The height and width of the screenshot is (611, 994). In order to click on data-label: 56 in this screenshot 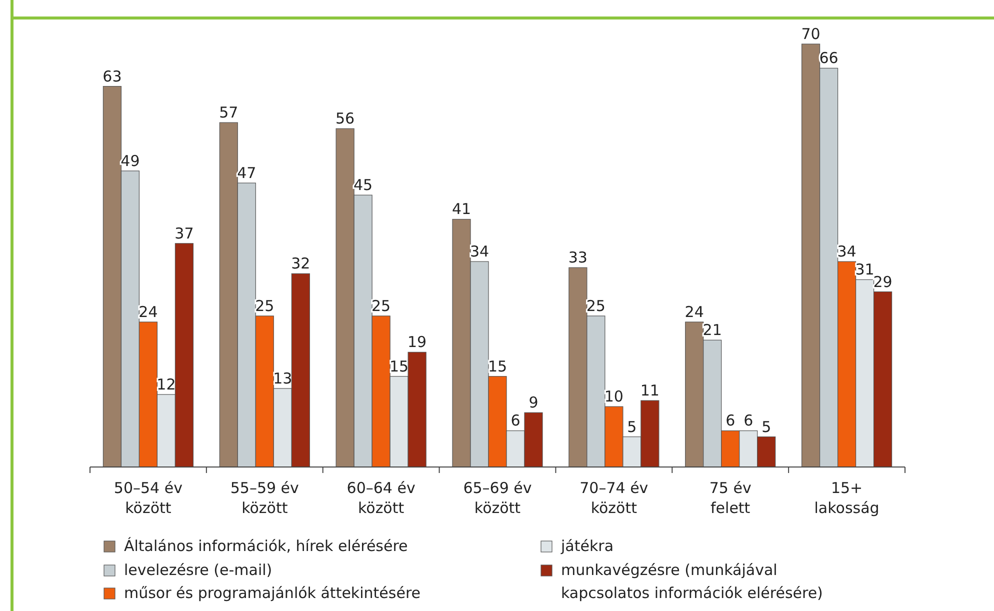, I will do `click(345, 119)`.